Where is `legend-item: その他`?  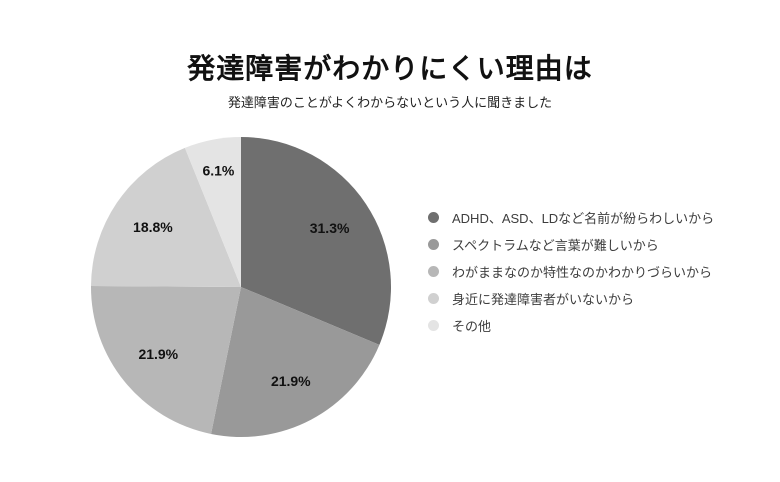
legend-item: その他 is located at coordinates (571, 325).